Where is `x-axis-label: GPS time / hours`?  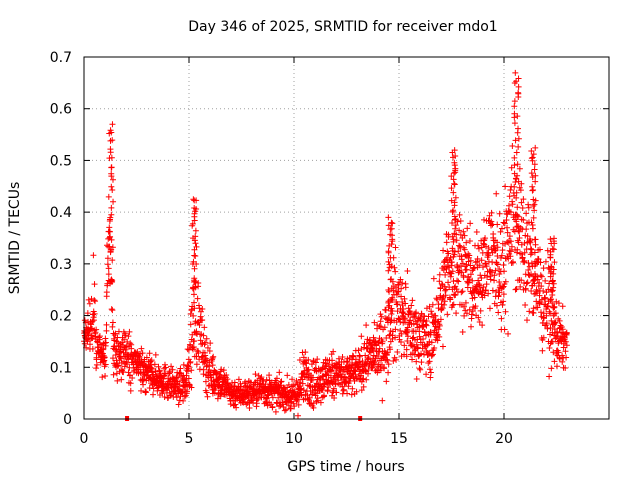
x-axis-label: GPS time / hours is located at coordinates (345, 467).